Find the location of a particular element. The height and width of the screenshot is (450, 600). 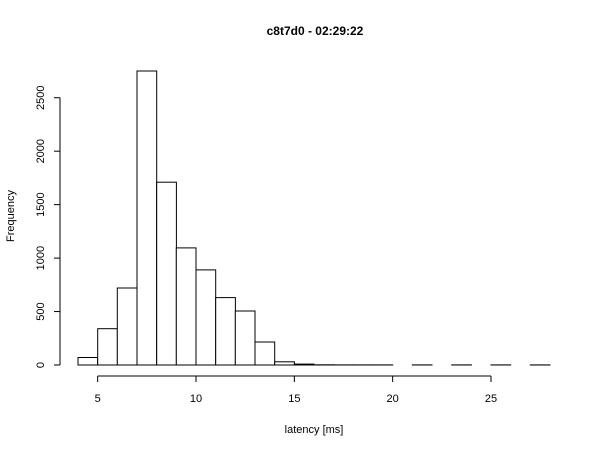

x-axis: 5 10 15 20 25 is located at coordinates (296, 390).